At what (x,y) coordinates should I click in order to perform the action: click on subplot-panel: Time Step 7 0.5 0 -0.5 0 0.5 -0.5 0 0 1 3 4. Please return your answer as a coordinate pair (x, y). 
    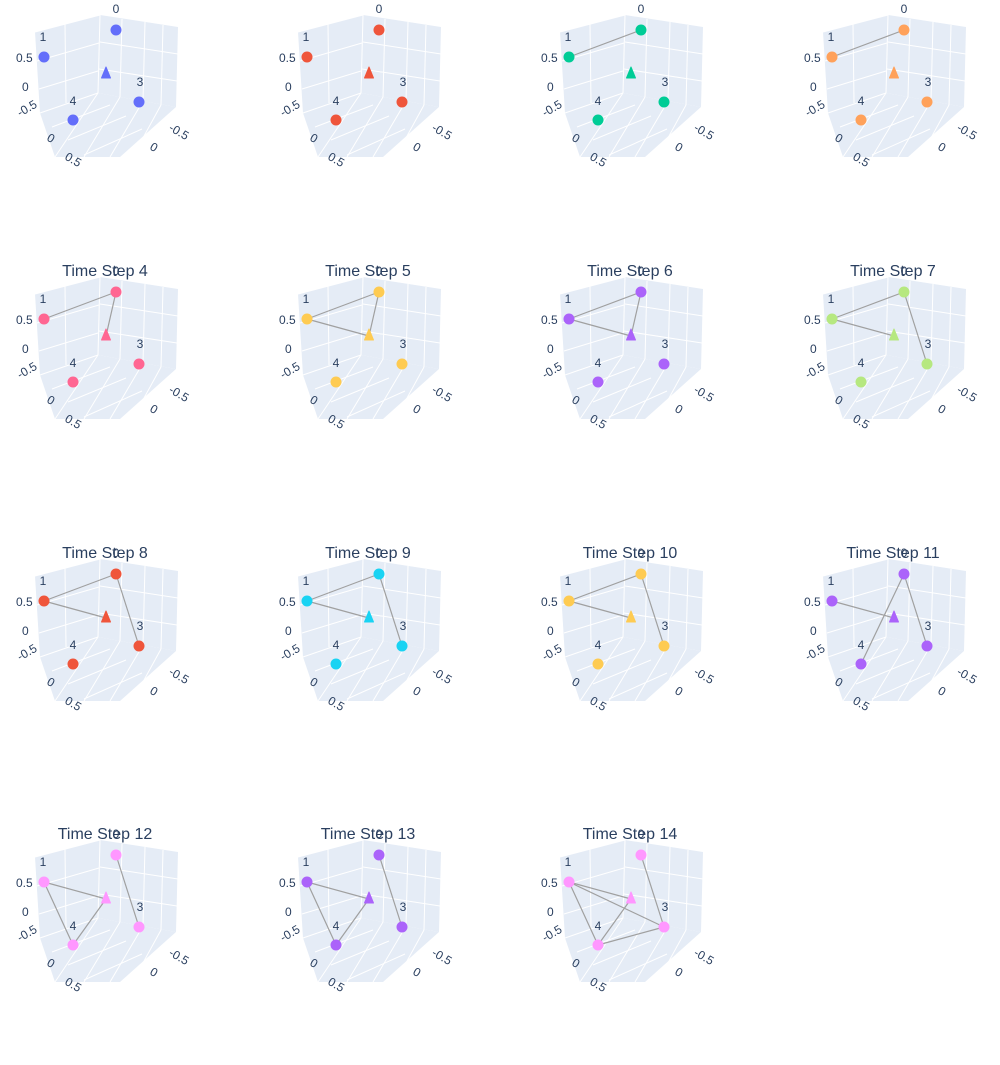
    Looking at the image, I should click on (894, 382).